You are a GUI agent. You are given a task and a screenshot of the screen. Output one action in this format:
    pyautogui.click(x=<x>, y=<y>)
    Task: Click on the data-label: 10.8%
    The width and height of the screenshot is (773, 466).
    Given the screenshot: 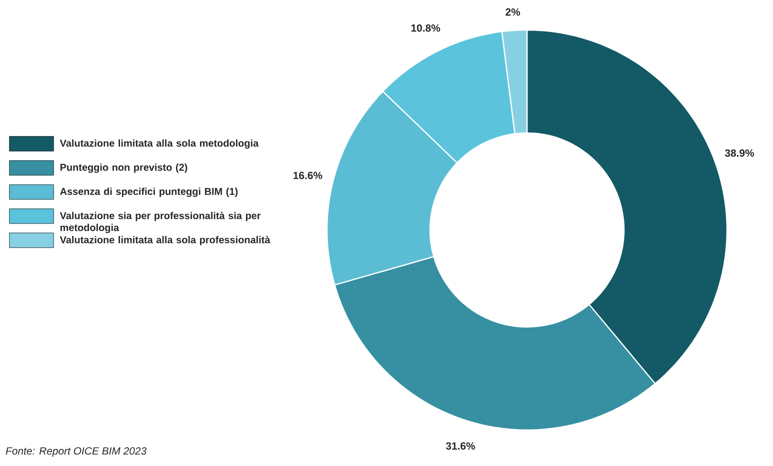 What is the action you would take?
    pyautogui.click(x=425, y=28)
    